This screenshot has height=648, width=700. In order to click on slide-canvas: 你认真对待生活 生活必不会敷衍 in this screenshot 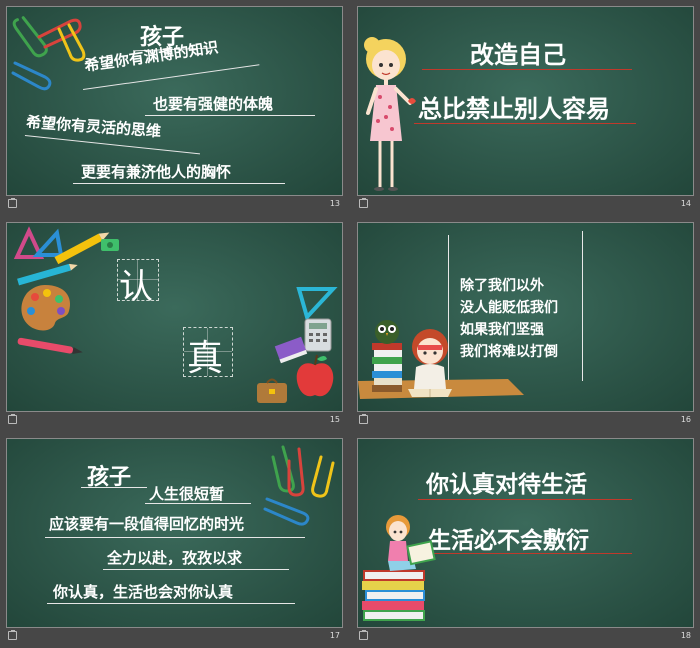, I will do `click(525, 533)`.